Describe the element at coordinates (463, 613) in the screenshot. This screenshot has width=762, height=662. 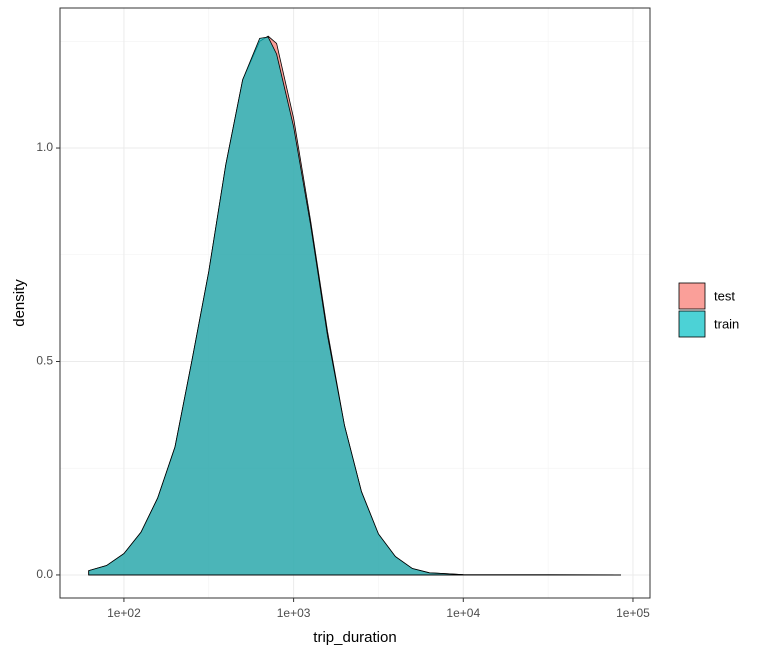
I see `x-tick-label: 1e+04` at that location.